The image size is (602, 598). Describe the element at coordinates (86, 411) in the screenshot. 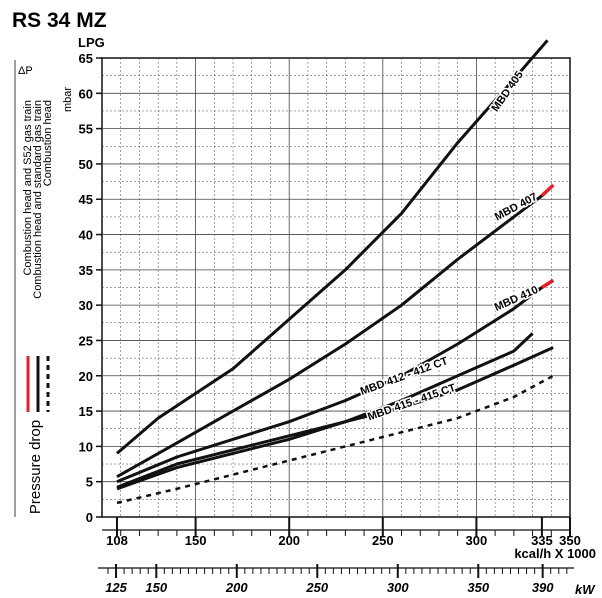

I see `y-tick-label: 15` at that location.